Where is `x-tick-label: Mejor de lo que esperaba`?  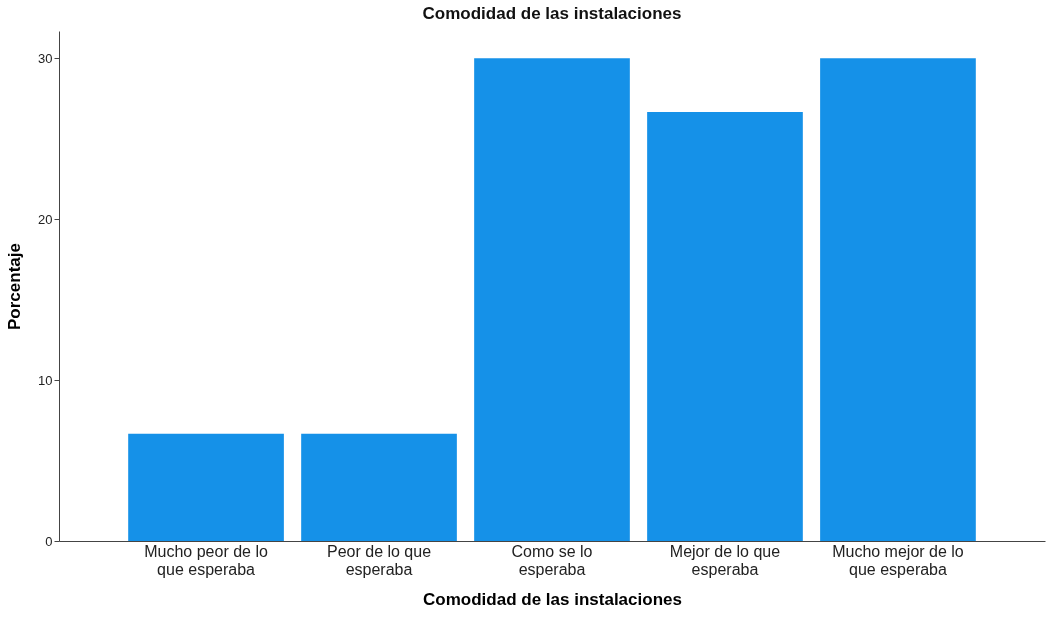
x-tick-label: Mejor de lo que esperaba is located at coordinates (725, 560).